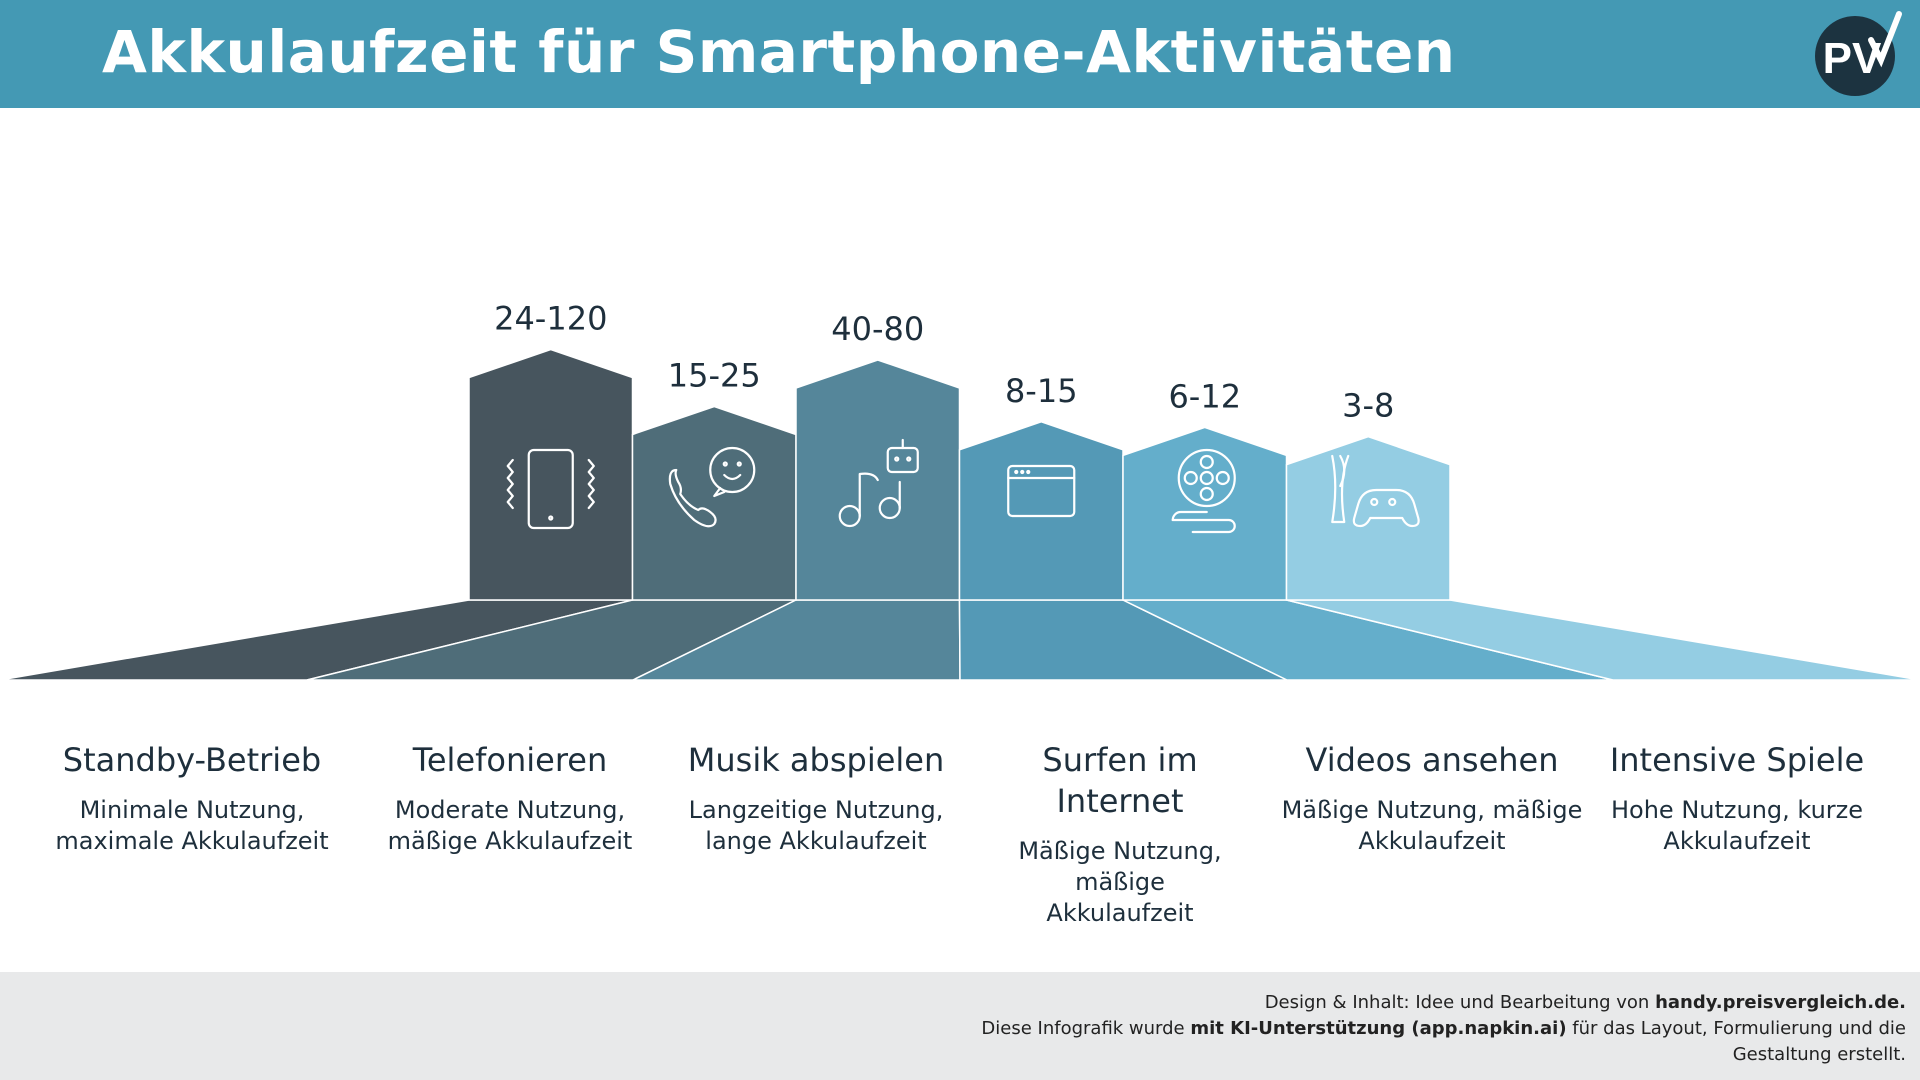 The width and height of the screenshot is (1920, 1080). Describe the element at coordinates (1780, 1002) in the screenshot. I see `footer-line1-bold: handy.preisvergleich.de.` at that location.